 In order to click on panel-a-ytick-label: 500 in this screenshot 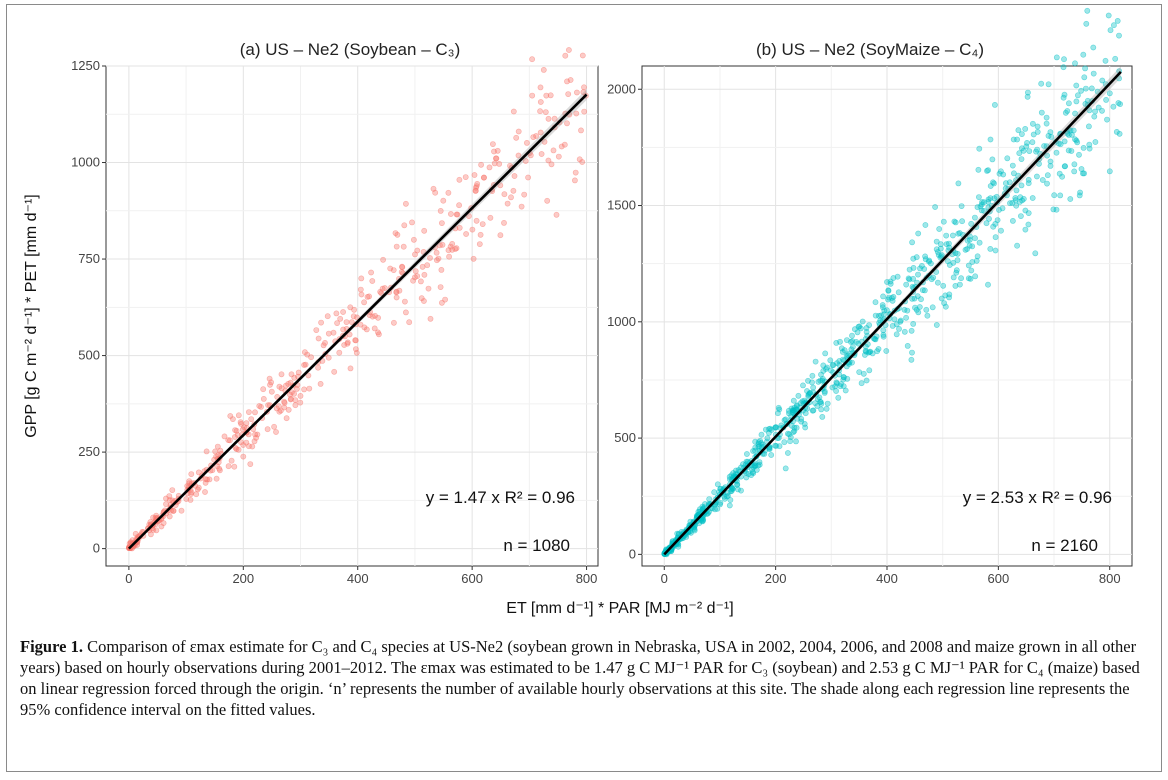, I will do `click(89, 355)`.